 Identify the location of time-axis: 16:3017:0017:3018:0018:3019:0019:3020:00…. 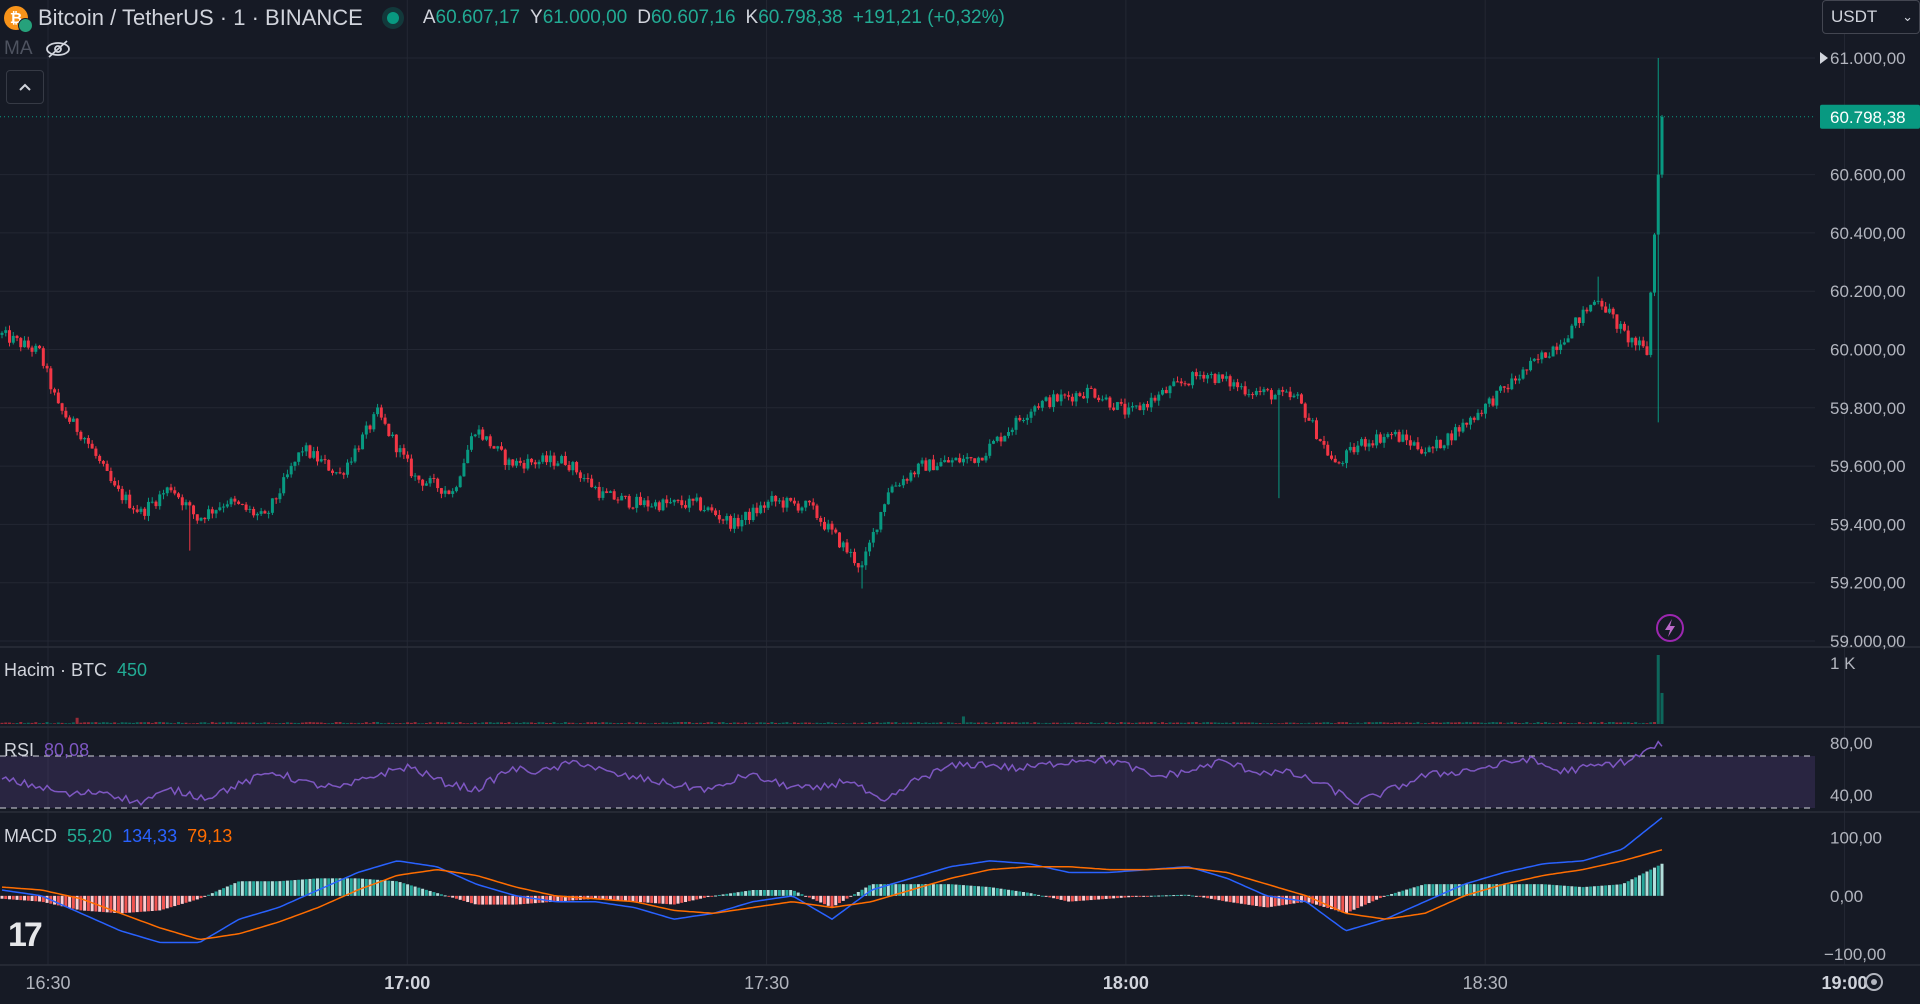
(972, 983).